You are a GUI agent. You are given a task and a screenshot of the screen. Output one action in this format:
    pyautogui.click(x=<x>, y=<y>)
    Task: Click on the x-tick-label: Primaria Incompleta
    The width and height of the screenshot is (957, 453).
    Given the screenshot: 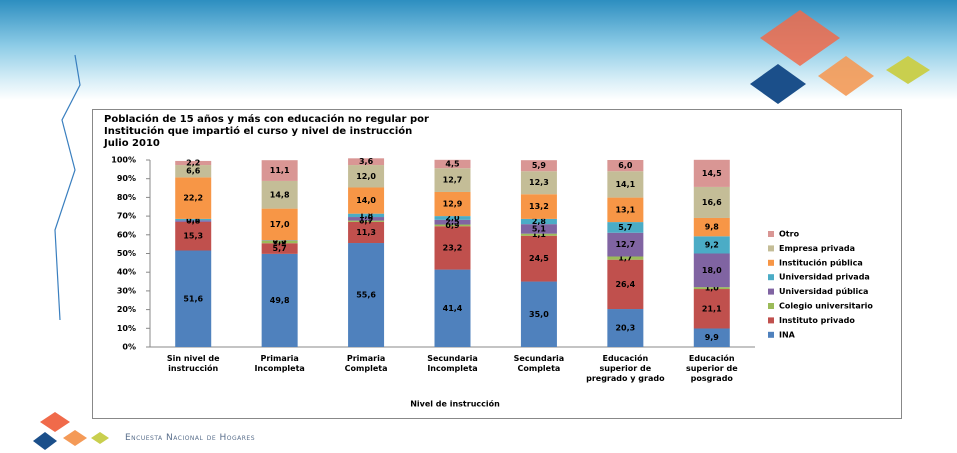 What is the action you would take?
    pyautogui.click(x=279, y=363)
    